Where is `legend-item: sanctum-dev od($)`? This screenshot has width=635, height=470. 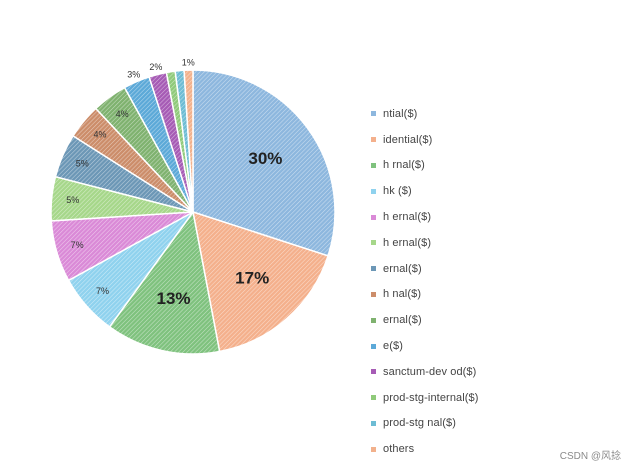
legend-item: sanctum-dev od($) is located at coordinates (493, 372).